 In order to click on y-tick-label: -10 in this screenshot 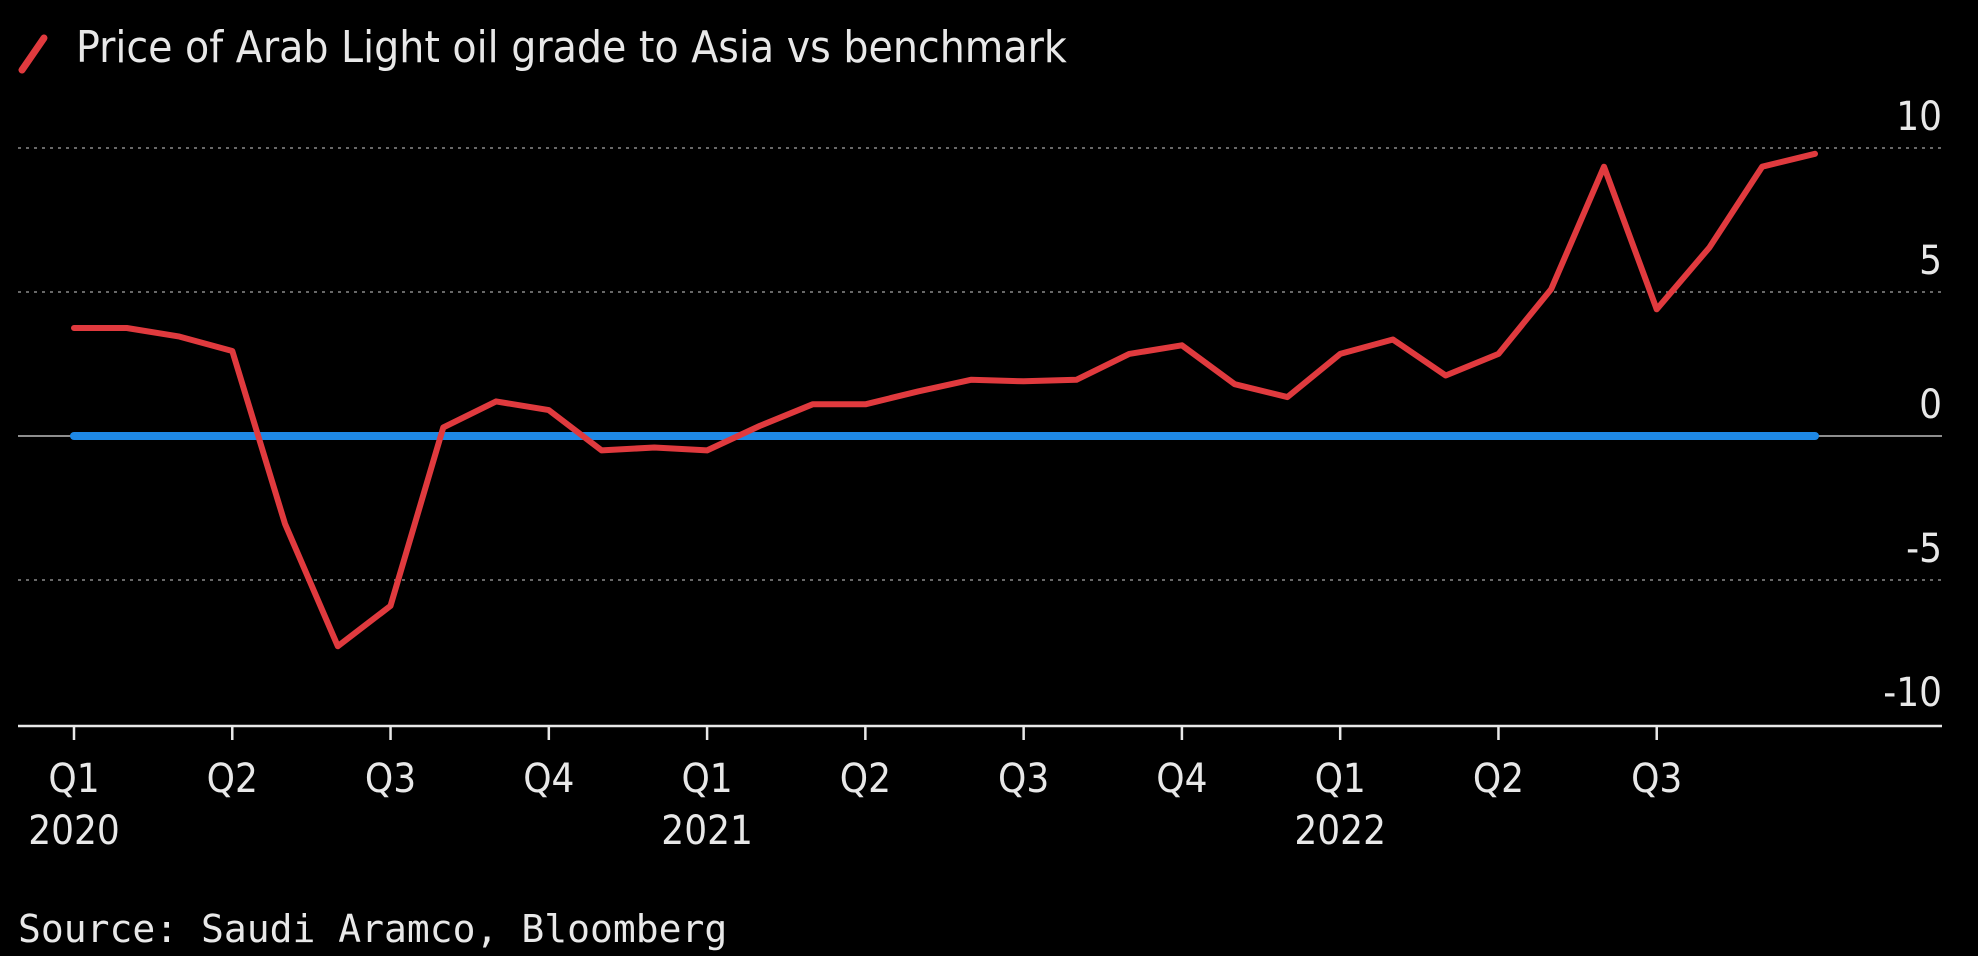, I will do `click(1912, 693)`.